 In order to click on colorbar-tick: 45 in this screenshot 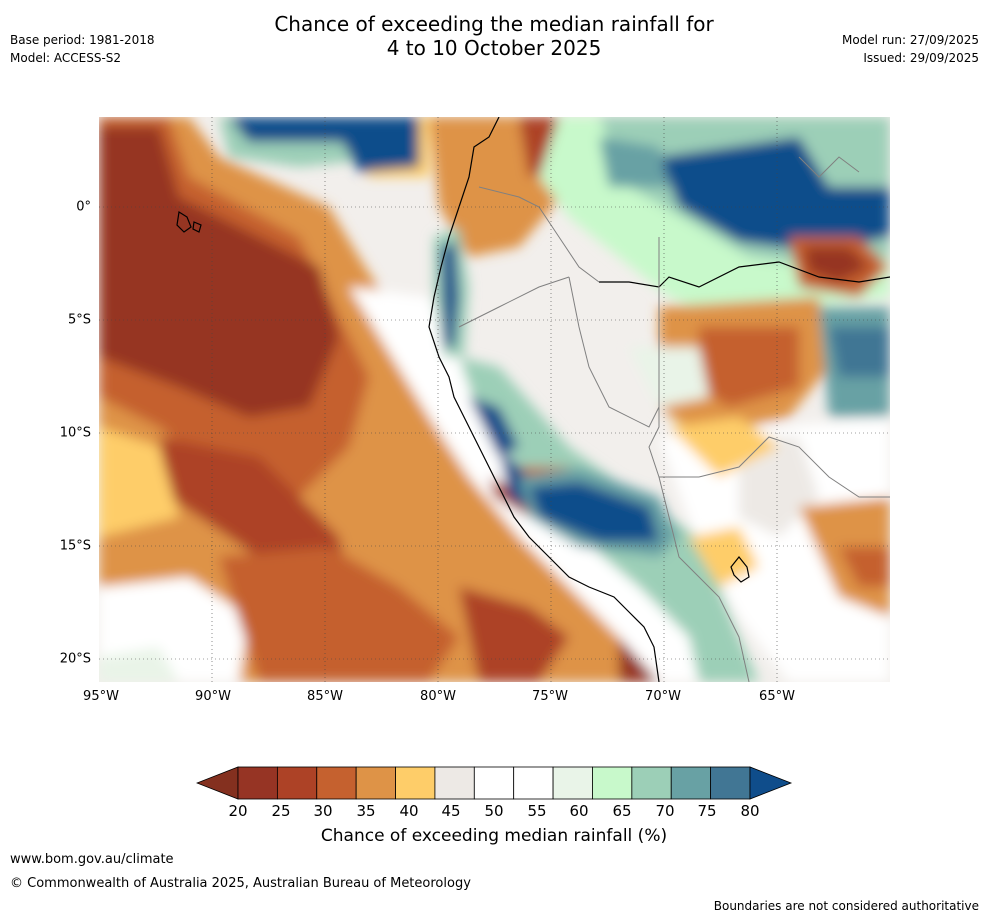, I will do `click(451, 811)`.